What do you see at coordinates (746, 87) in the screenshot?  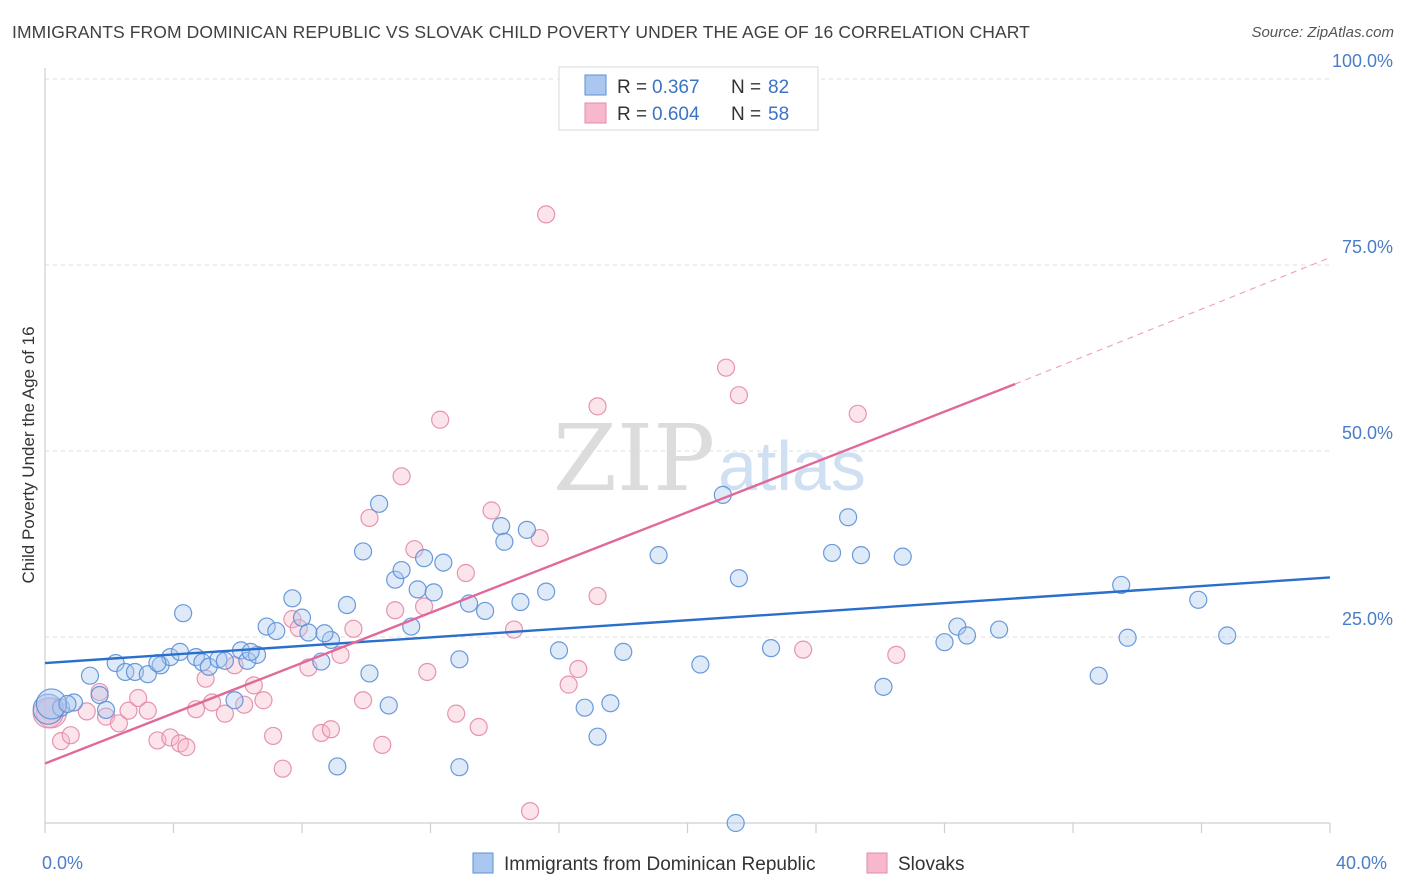 I see `legend-n-label-1: N =` at bounding box center [746, 87].